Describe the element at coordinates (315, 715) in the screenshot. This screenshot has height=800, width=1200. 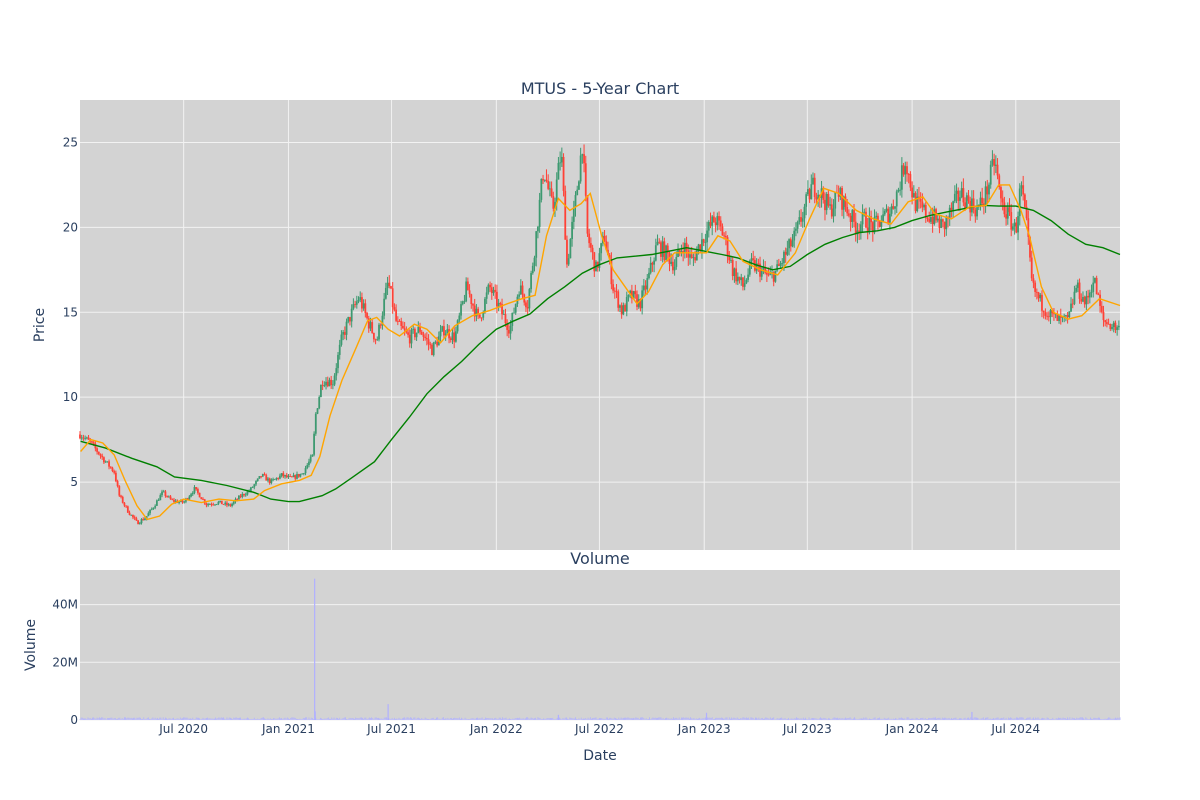
I see `volume-bar-spike` at that location.